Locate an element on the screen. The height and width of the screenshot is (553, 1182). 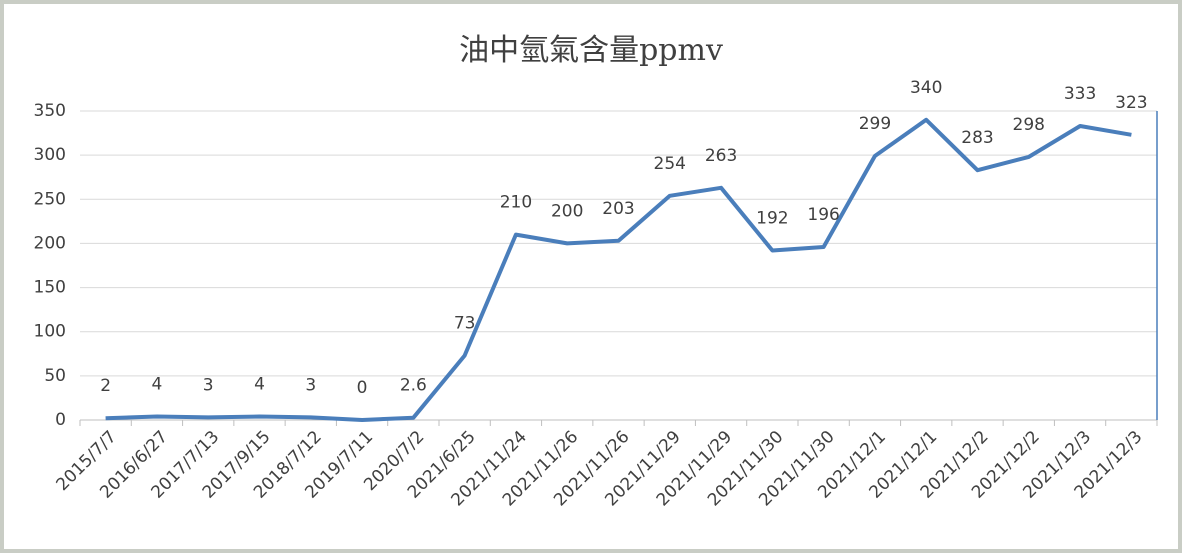
y-tick-label: 100 is located at coordinates (50, 332).